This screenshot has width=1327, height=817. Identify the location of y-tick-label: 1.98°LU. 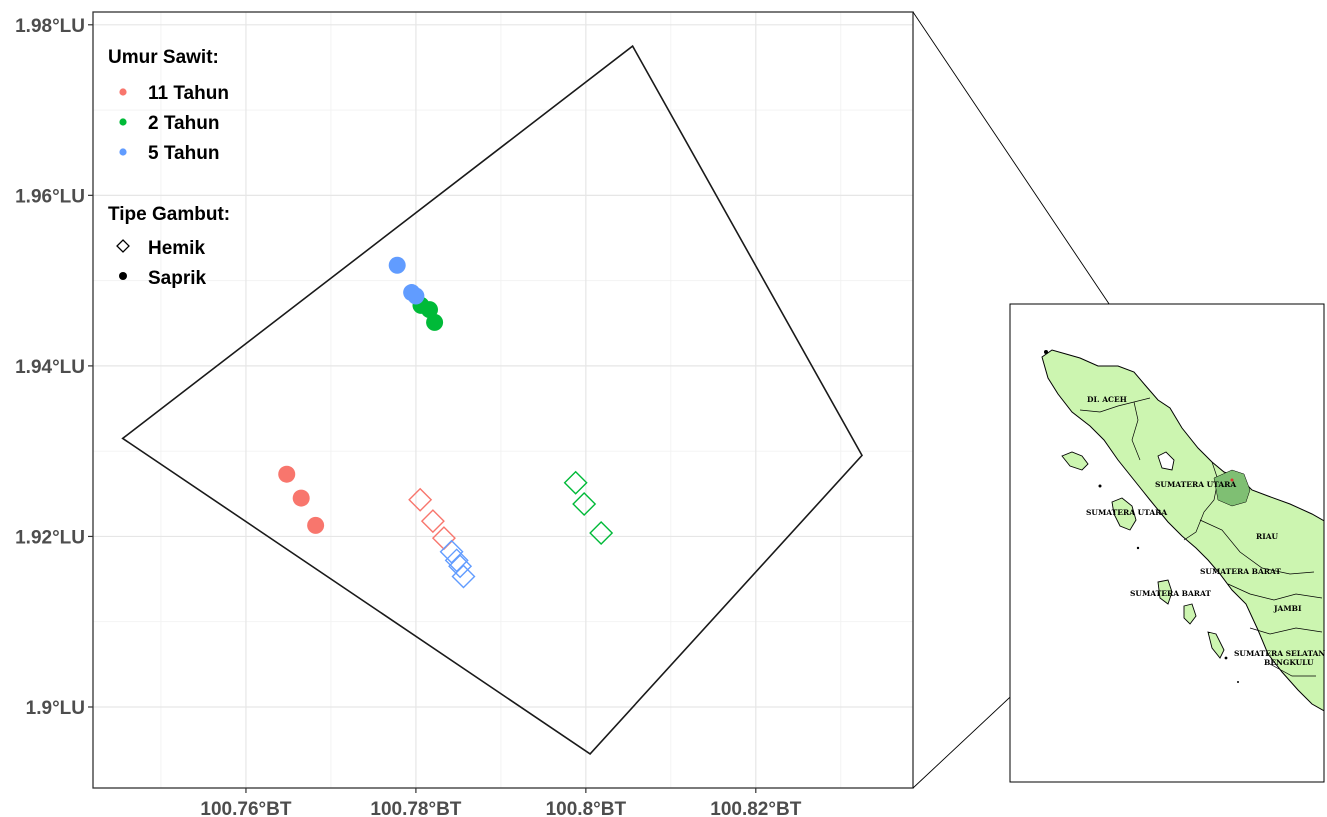
(50, 26).